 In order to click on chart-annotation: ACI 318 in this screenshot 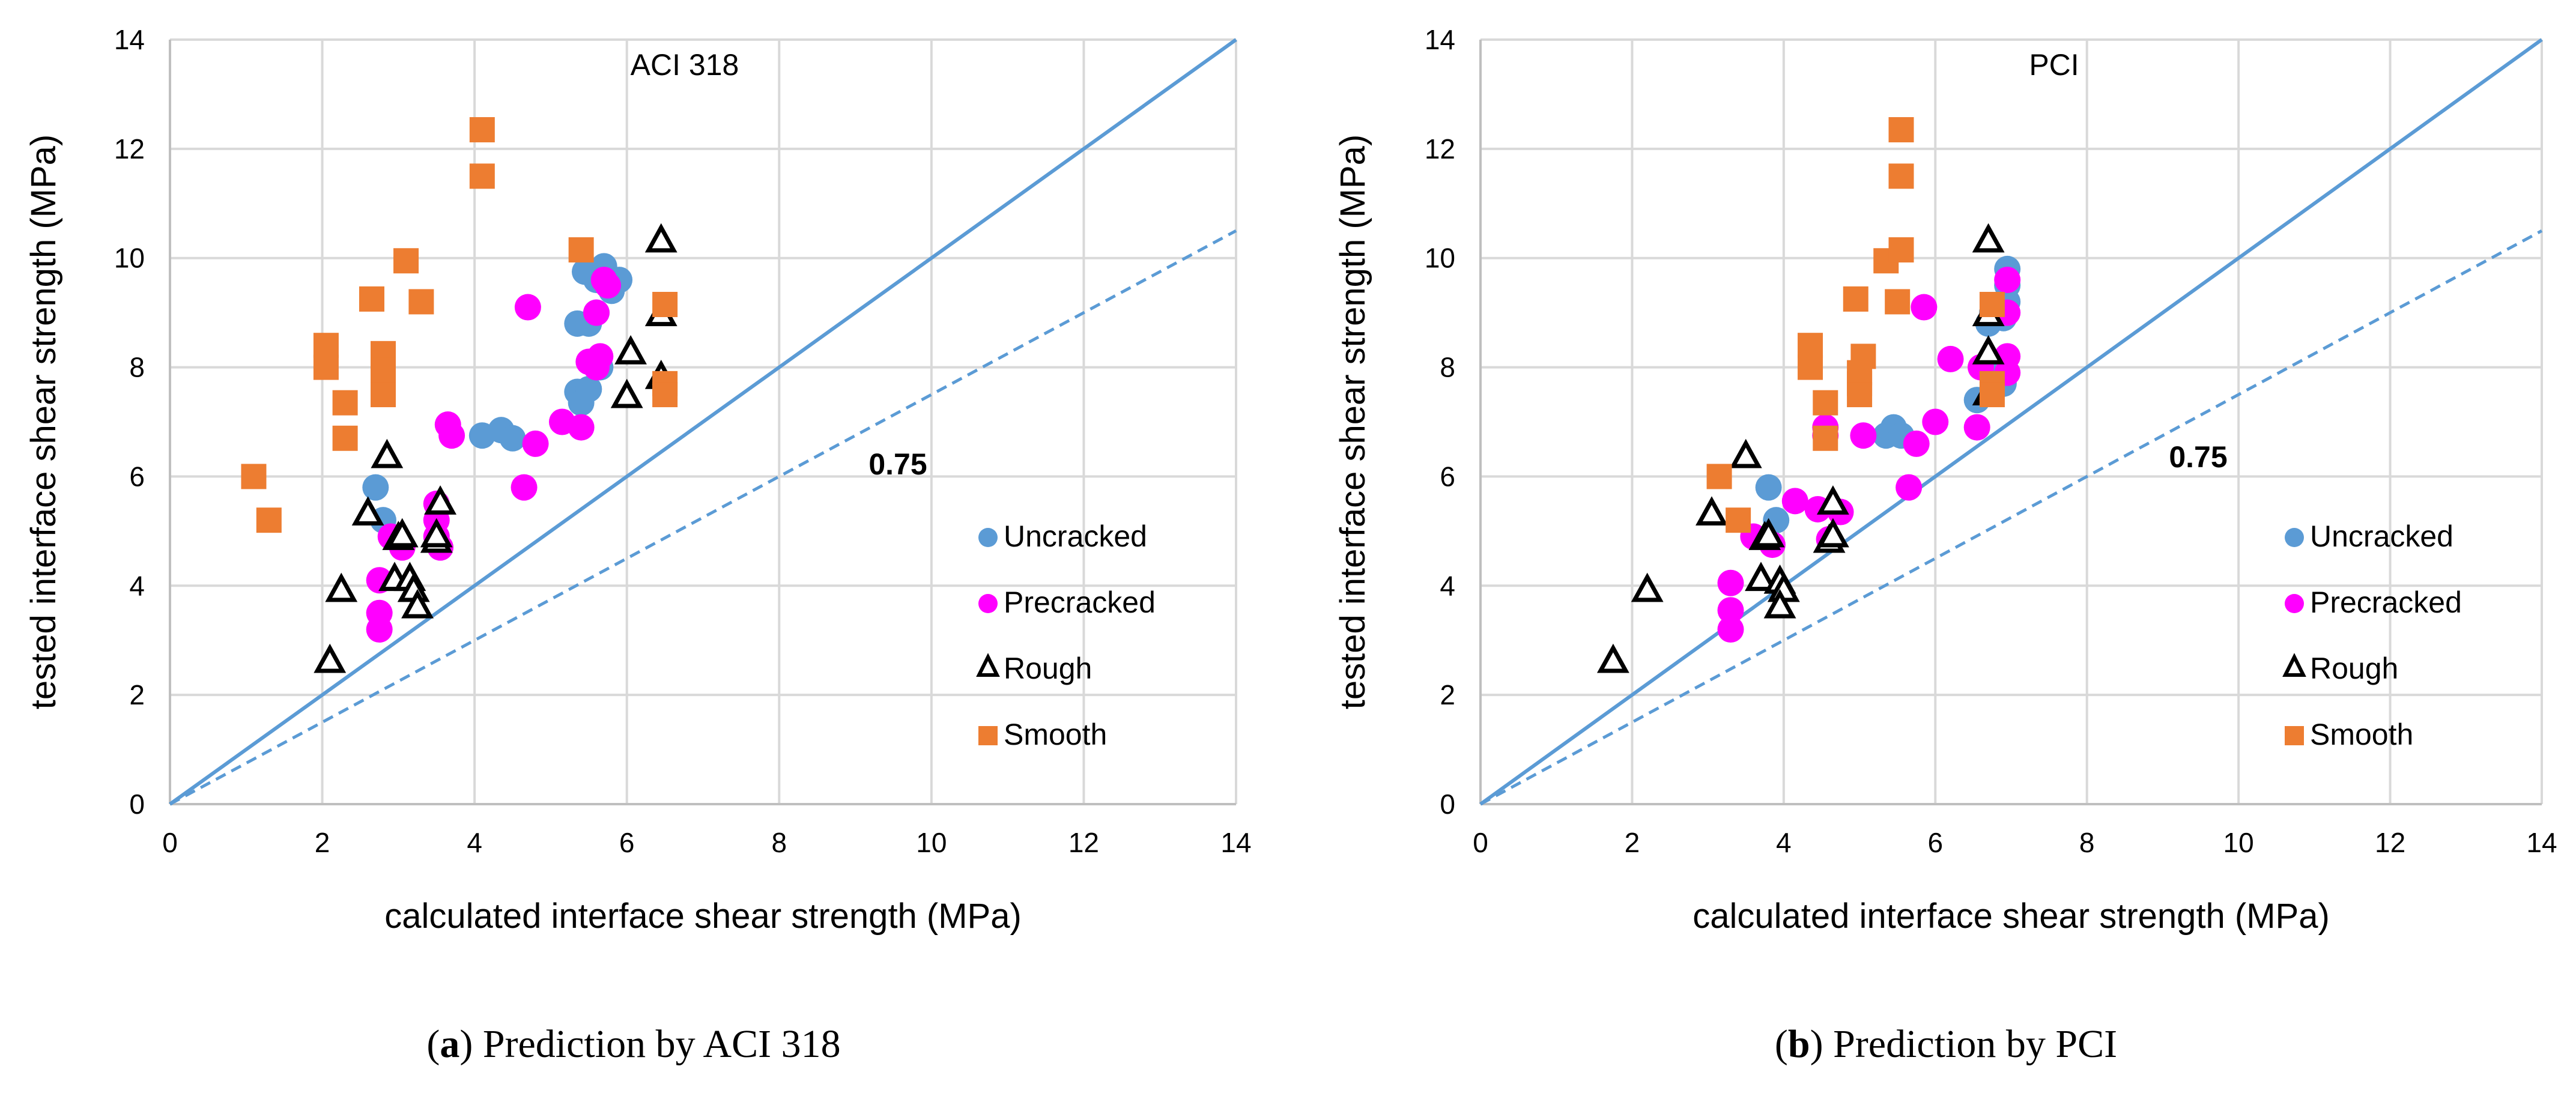, I will do `click(685, 65)`.